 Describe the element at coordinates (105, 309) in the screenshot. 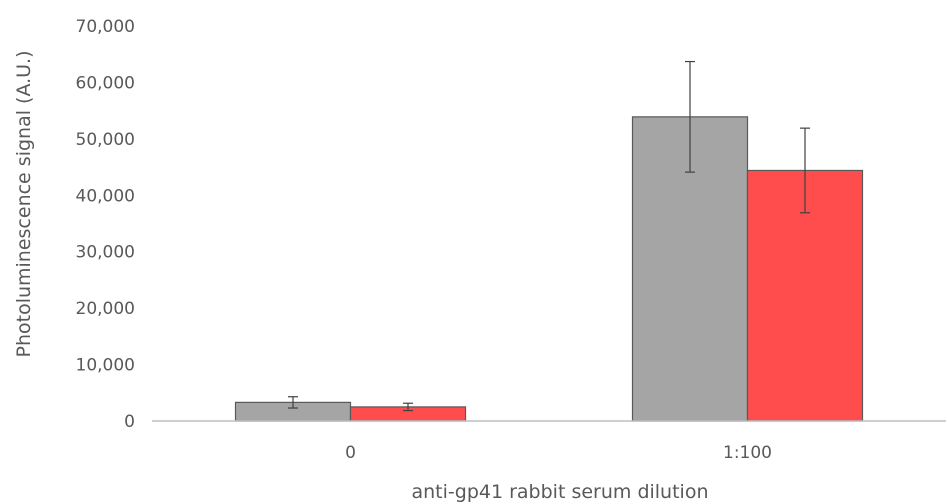

I see `y-tick-label: 20,000` at that location.